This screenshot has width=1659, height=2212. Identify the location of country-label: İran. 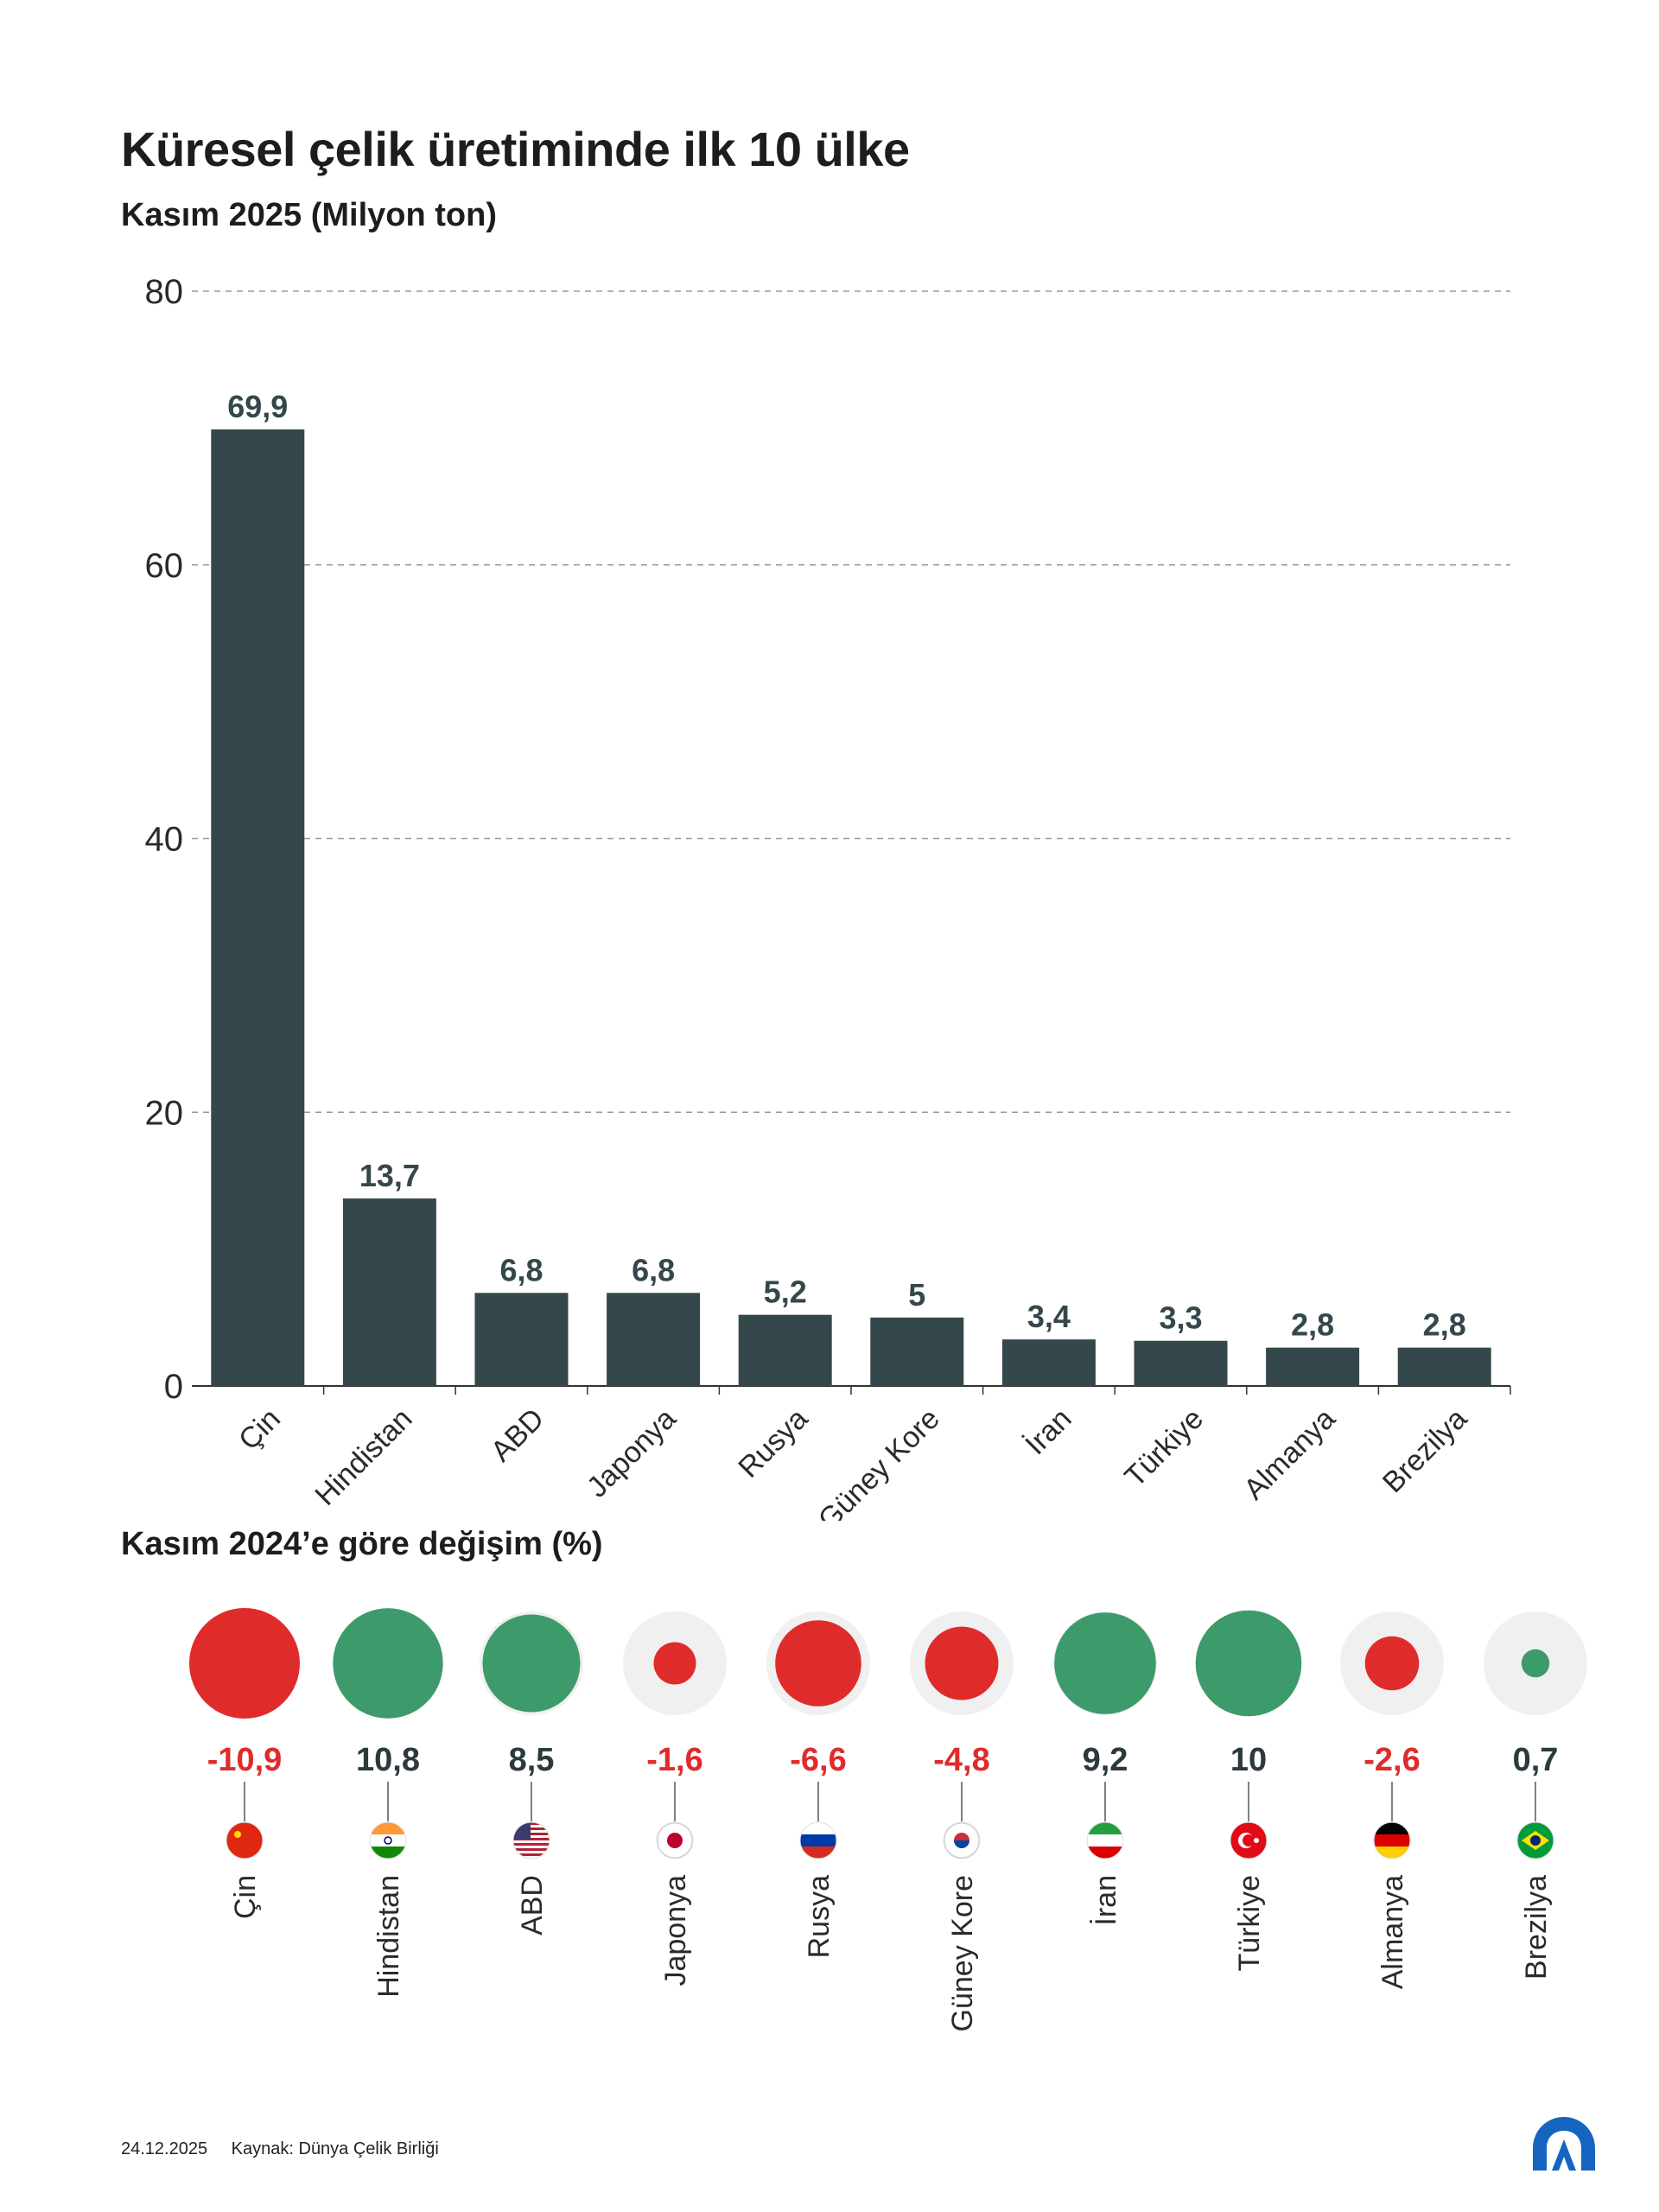
(1106, 1900).